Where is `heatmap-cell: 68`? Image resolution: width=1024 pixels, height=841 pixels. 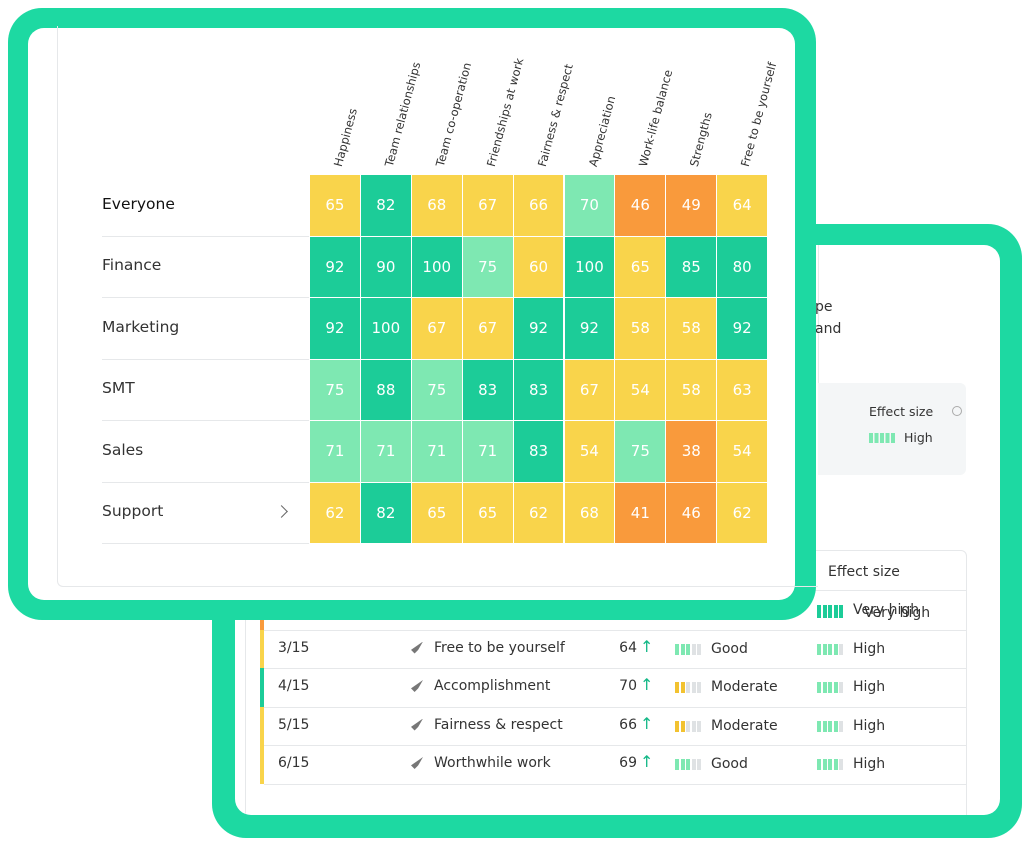
heatmap-cell: 68 is located at coordinates (589, 512).